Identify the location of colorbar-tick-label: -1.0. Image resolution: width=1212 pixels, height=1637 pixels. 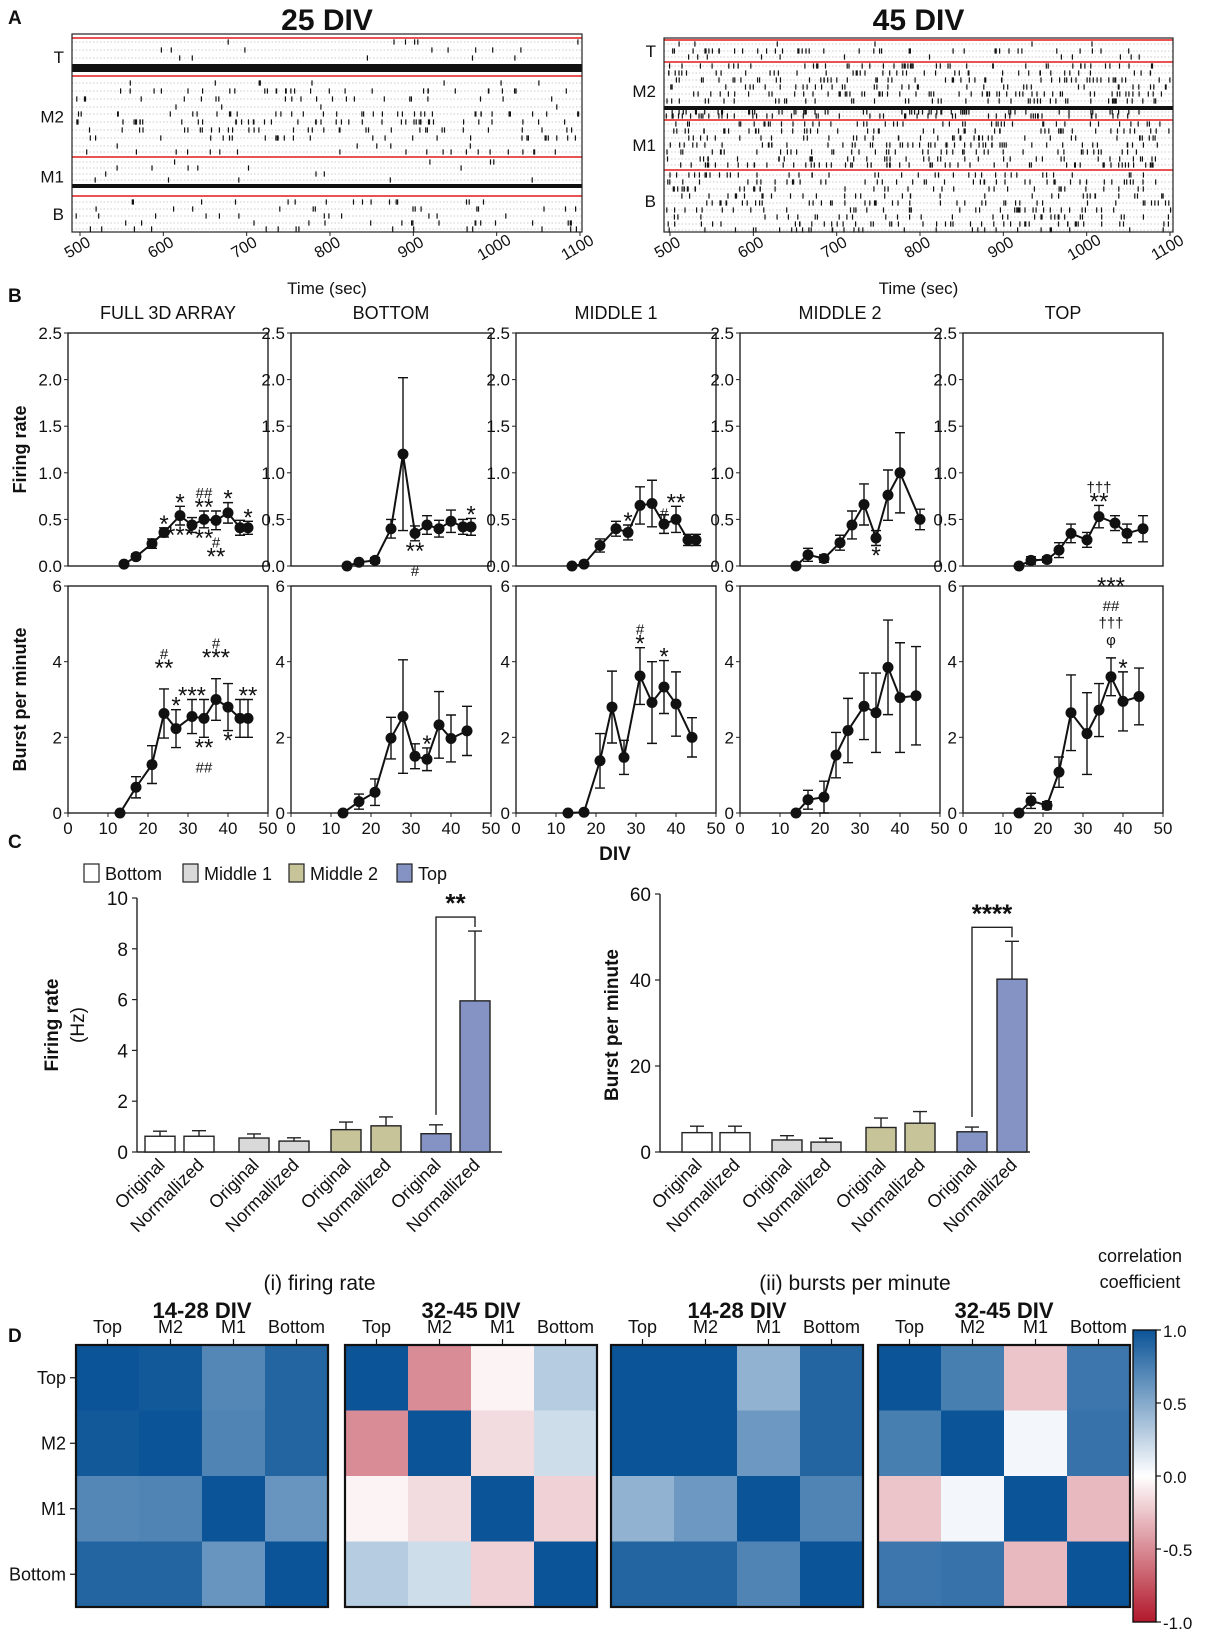
(1177, 1623).